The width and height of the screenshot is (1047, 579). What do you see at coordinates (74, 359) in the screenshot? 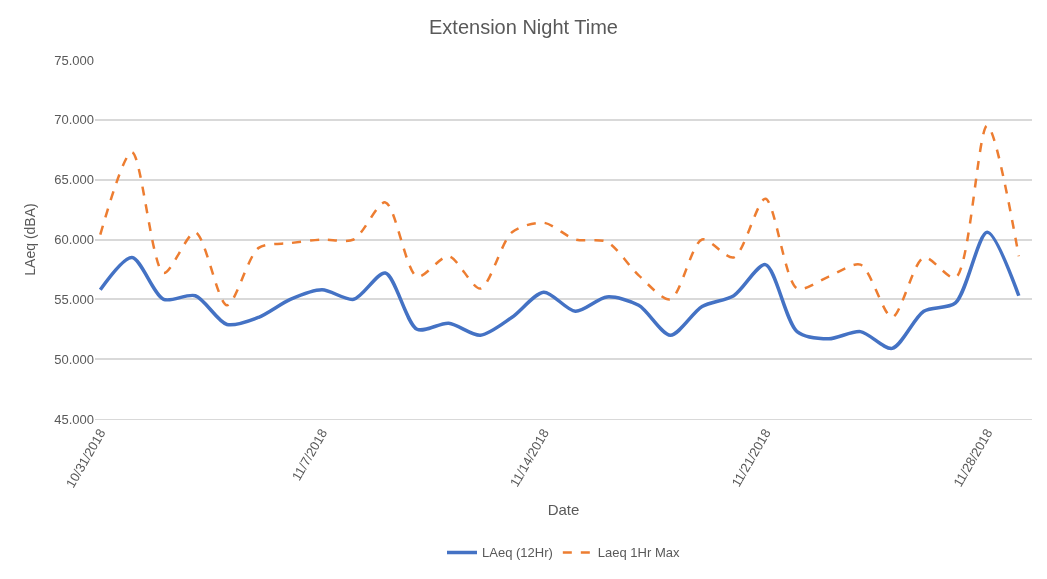
I see `y-tick-label: 50.000` at bounding box center [74, 359].